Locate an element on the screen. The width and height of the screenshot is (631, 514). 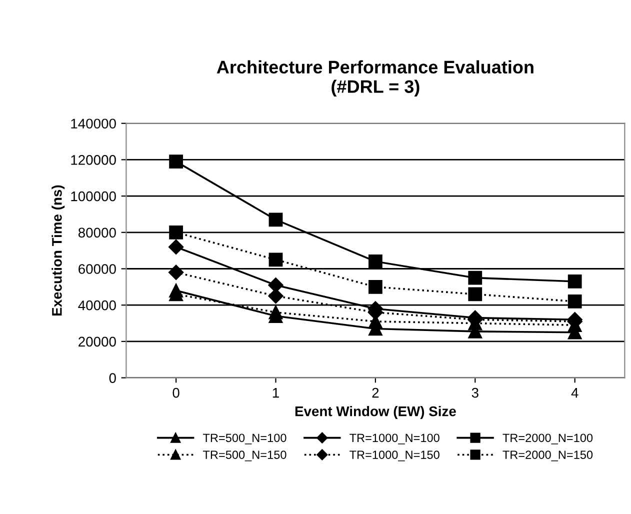
x-axis-title: Event Window (EW) Size is located at coordinates (375, 412).